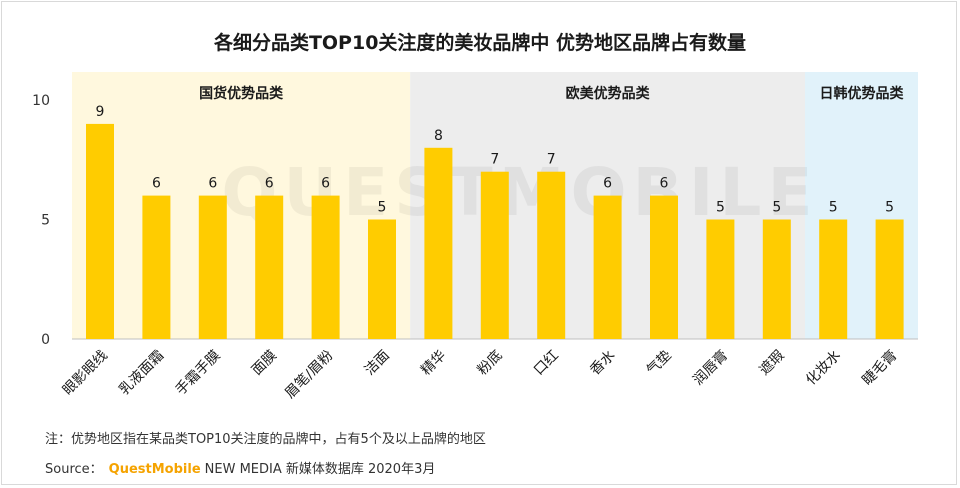  What do you see at coordinates (154, 469) in the screenshot?
I see `source-brand: QuestMobile` at bounding box center [154, 469].